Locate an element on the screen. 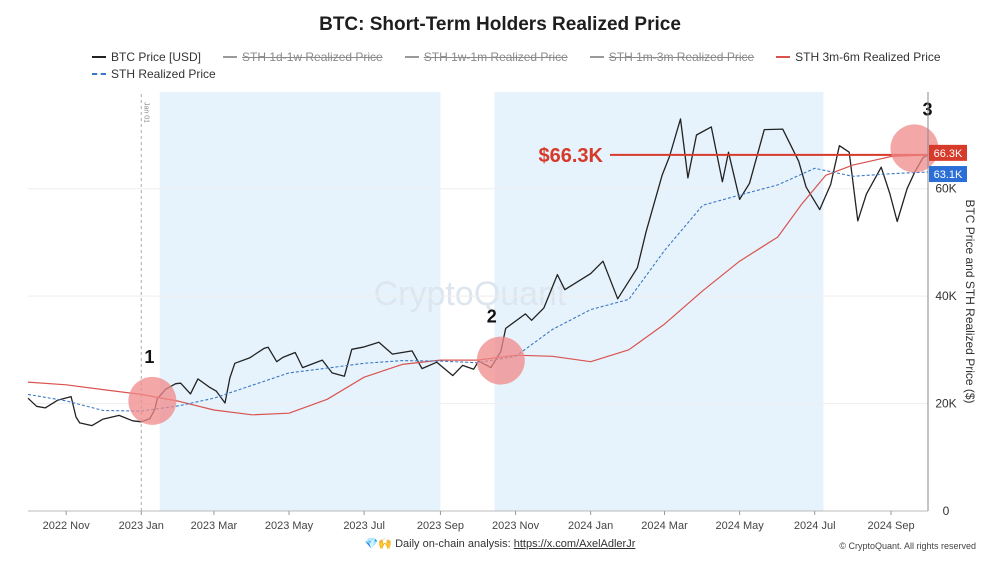  legend-item-btc-price: BTC Price [USD] is located at coordinates (146, 57).